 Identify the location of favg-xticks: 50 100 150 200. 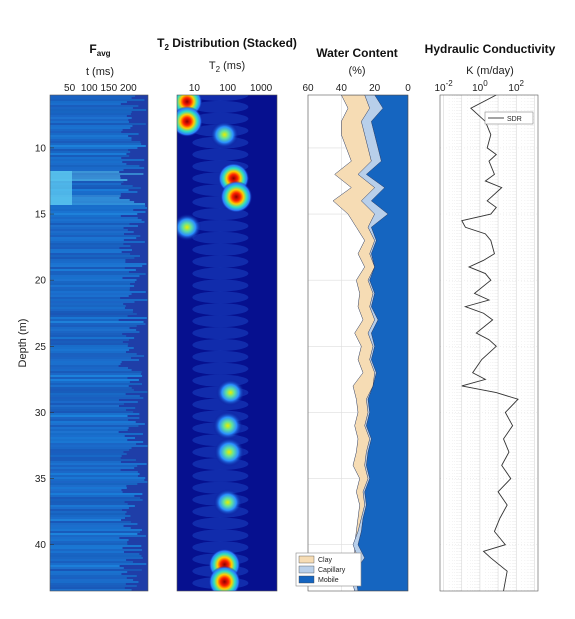
(100, 88).